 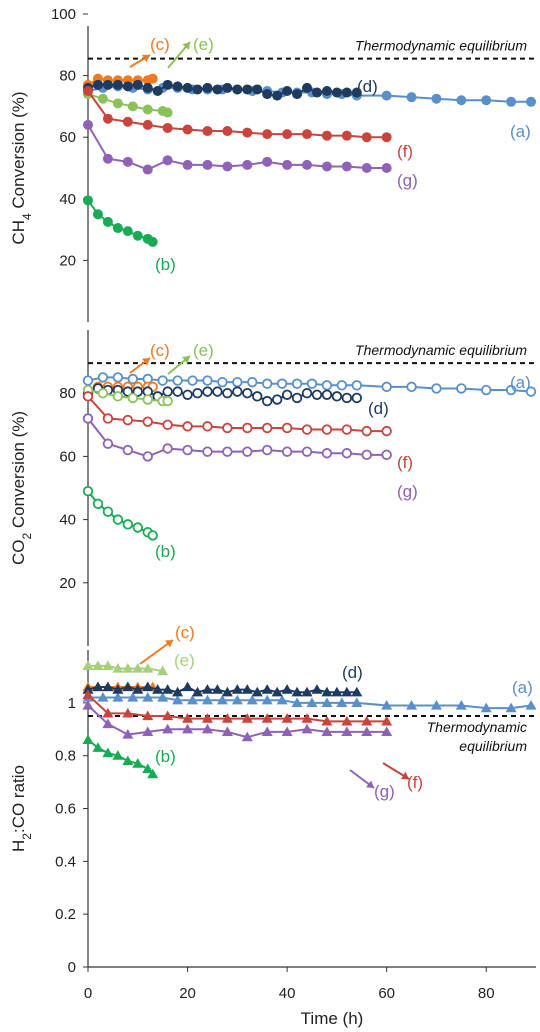 I want to click on series-label: (e), so click(x=203, y=44).